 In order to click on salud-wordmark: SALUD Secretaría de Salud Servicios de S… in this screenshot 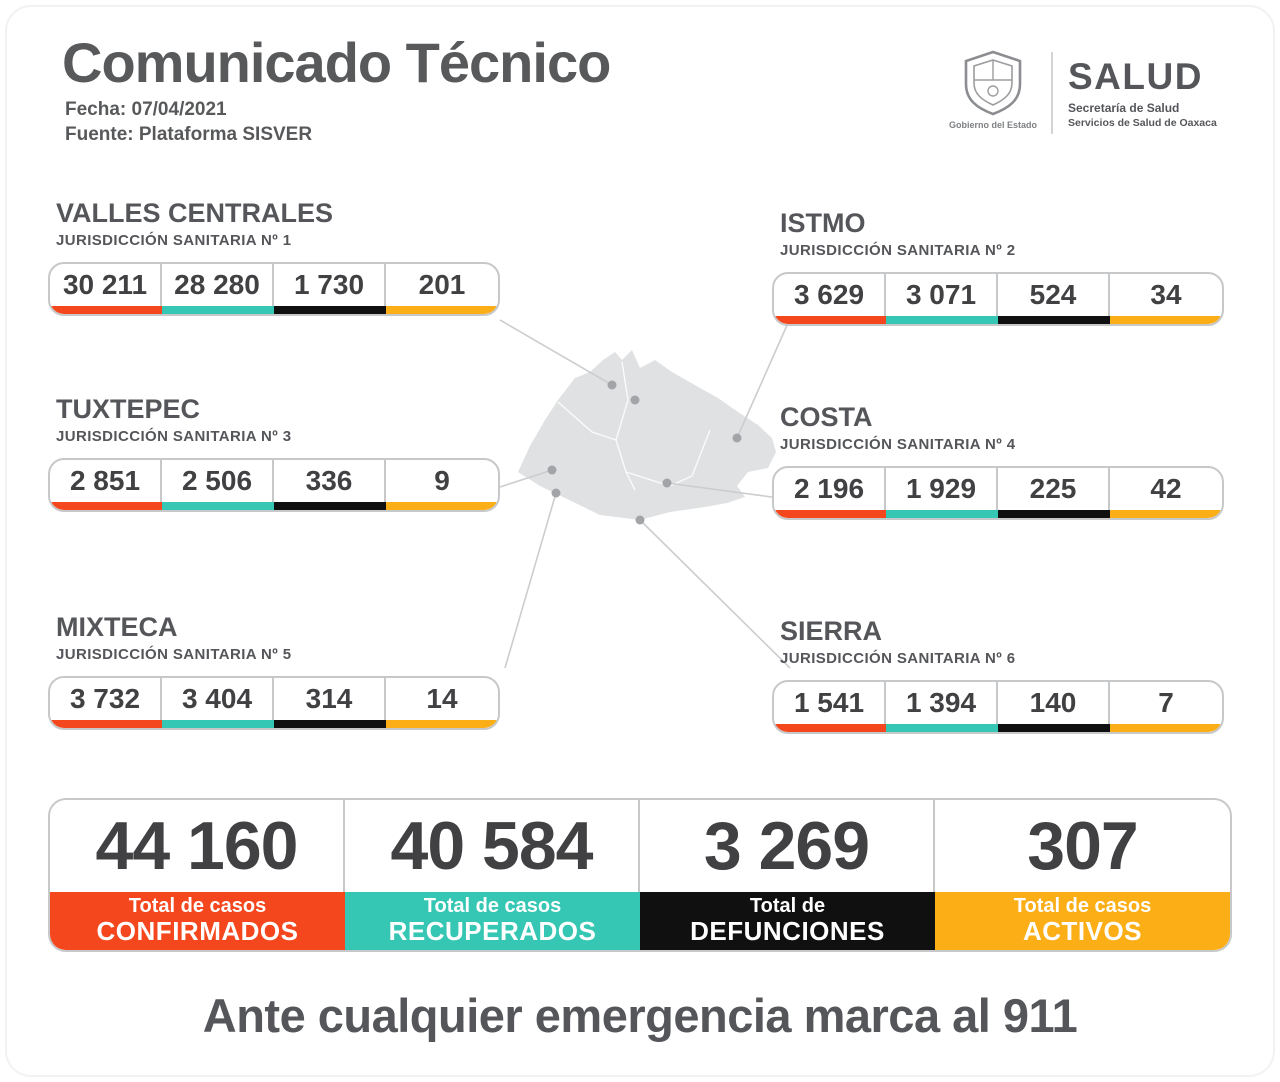, I will do `click(1142, 89)`.